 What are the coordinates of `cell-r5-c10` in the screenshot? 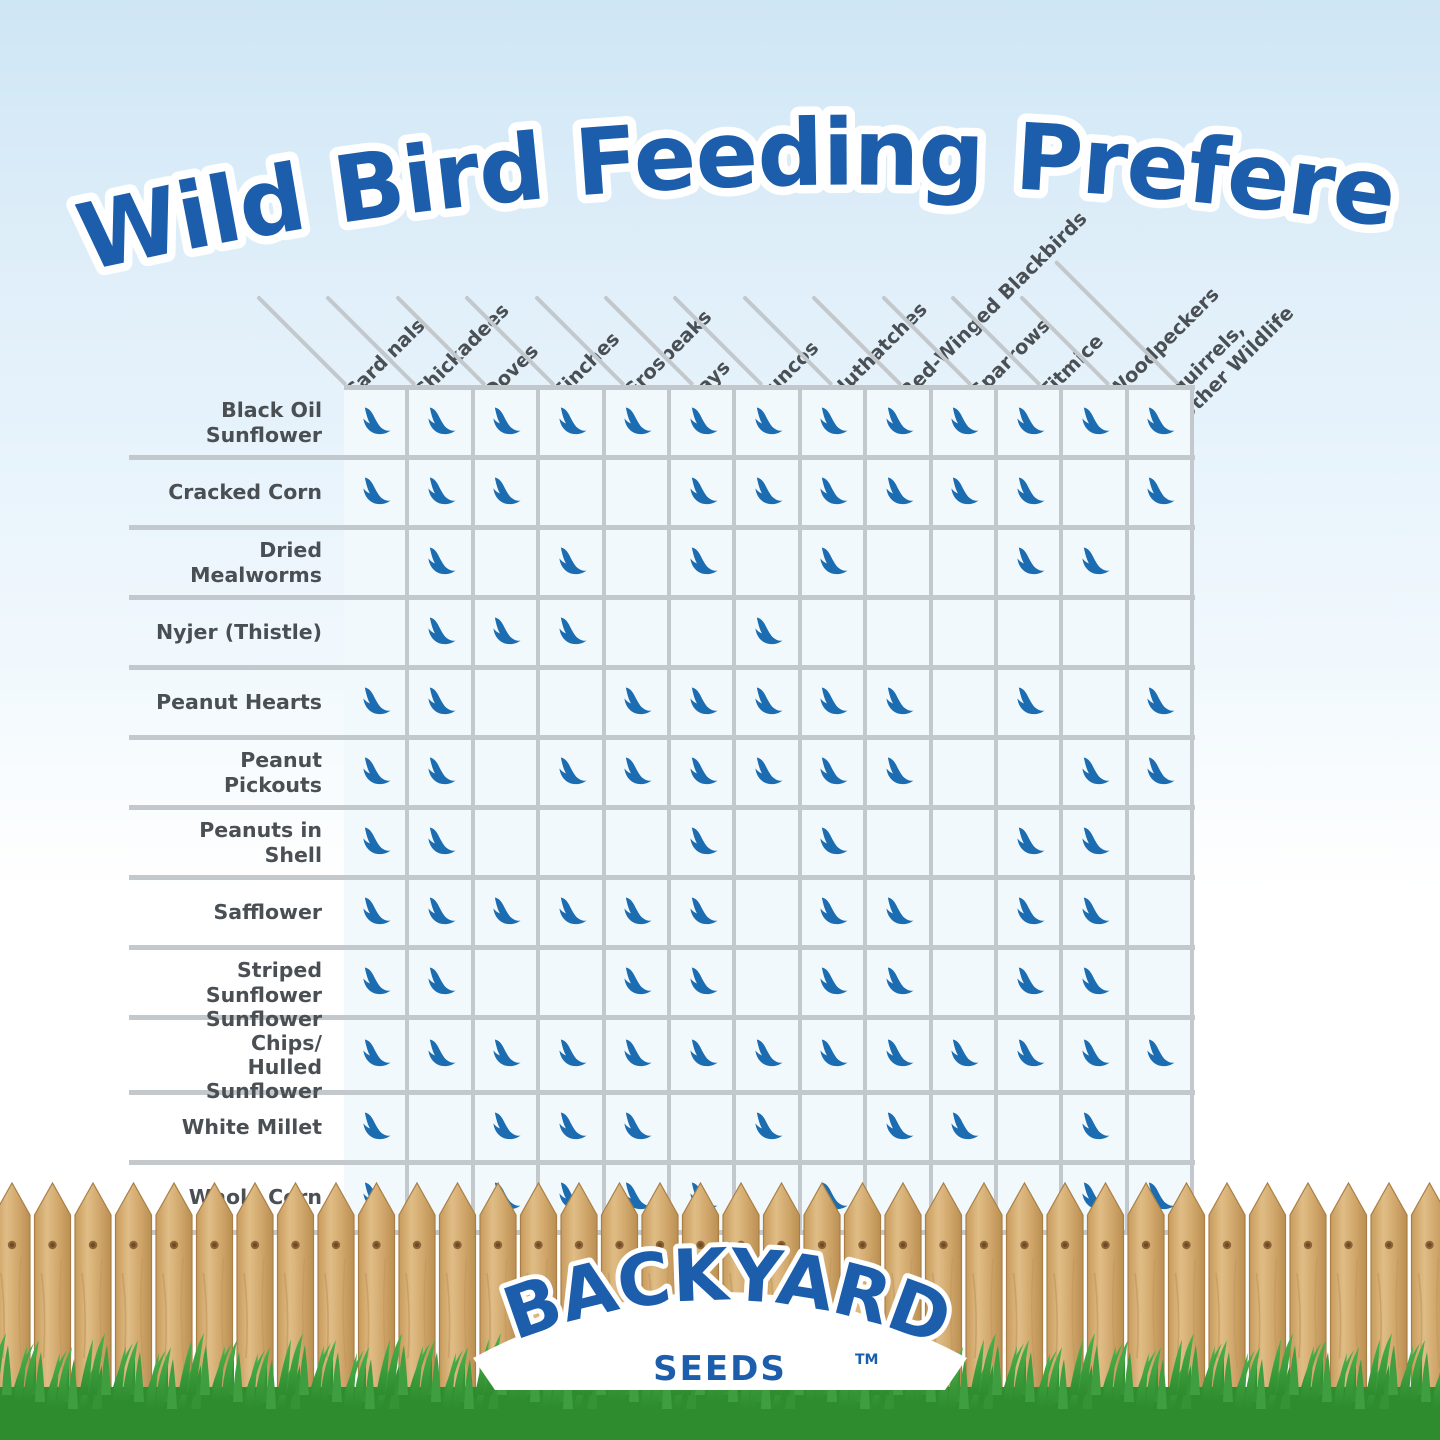 It's located at (965, 702).